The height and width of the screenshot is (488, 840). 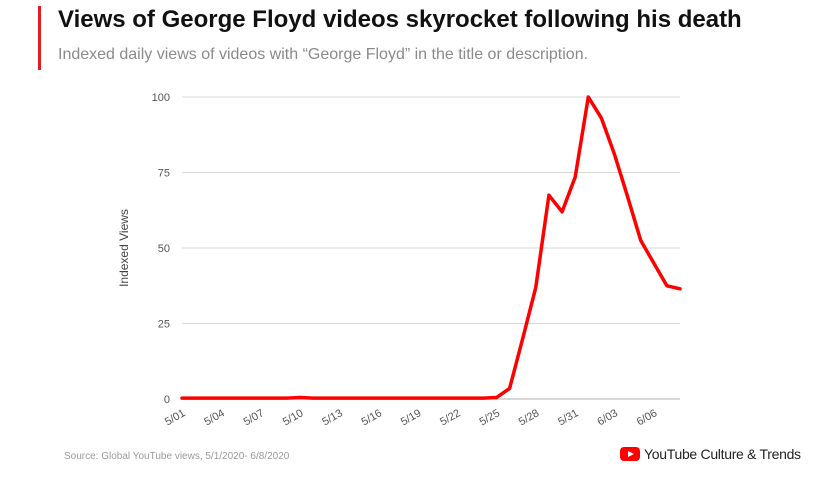 What do you see at coordinates (161, 98) in the screenshot?
I see `y-tick-label: 100` at bounding box center [161, 98].